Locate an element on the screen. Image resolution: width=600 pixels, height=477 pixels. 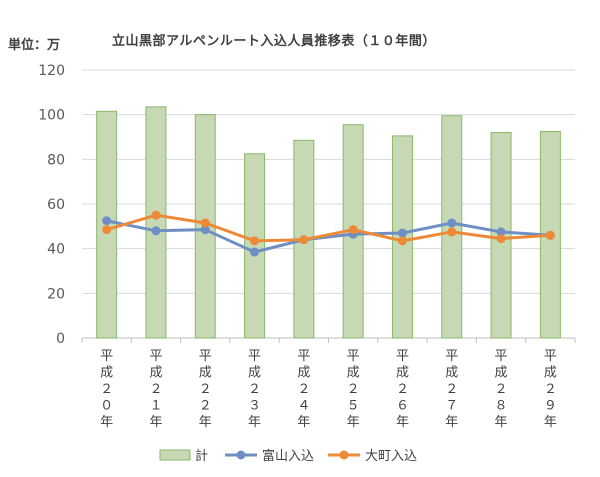
x-tick-label: 平成２１年 is located at coordinates (155, 389).